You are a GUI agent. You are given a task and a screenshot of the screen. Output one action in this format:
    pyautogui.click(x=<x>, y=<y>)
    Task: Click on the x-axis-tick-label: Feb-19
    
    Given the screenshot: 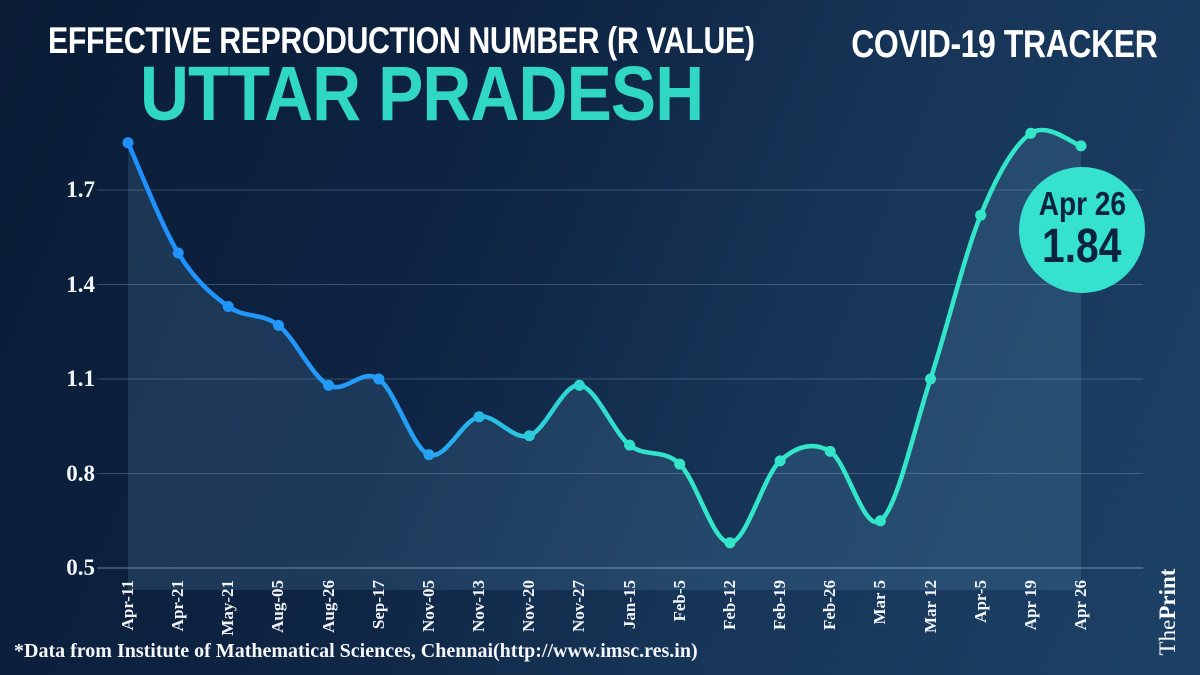 What is the action you would take?
    pyautogui.click(x=780, y=605)
    